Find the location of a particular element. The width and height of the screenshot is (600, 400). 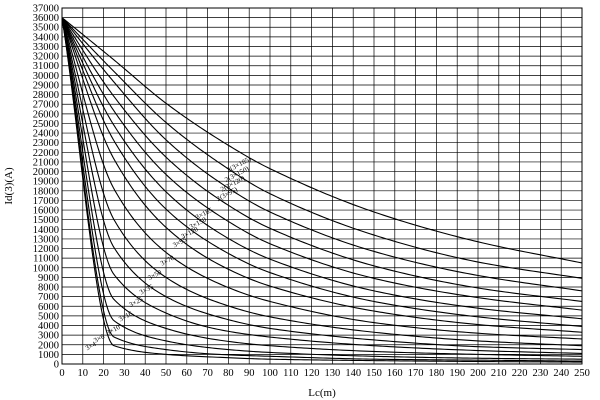

y-tick-label: 21000 is located at coordinates (46, 162).